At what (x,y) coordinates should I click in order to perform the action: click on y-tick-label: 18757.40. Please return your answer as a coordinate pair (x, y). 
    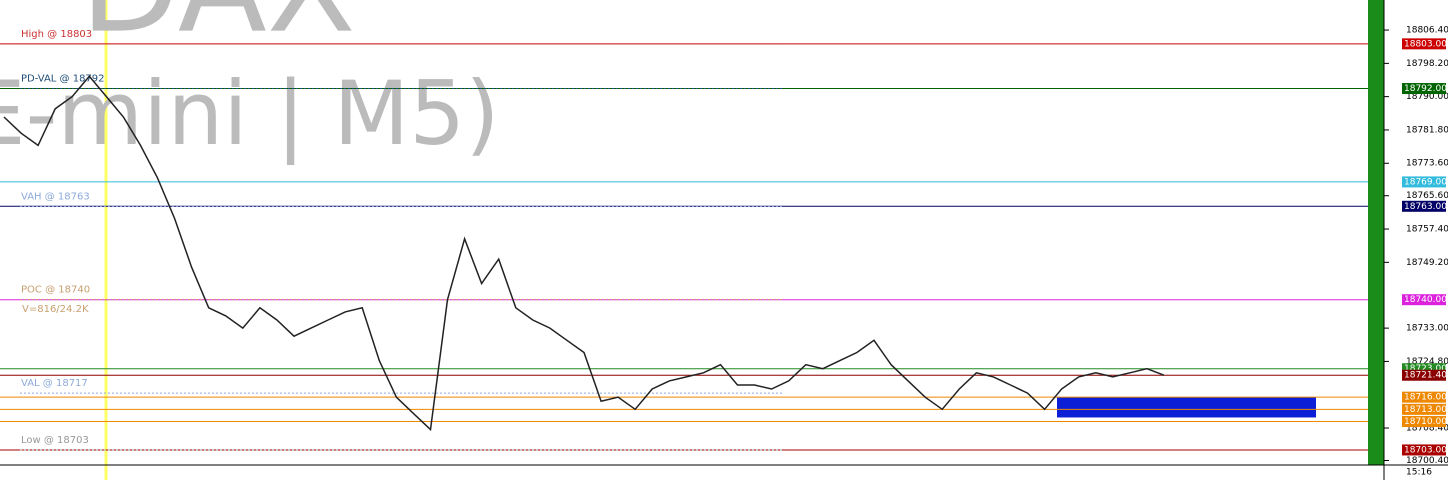
    Looking at the image, I should click on (1427, 230).